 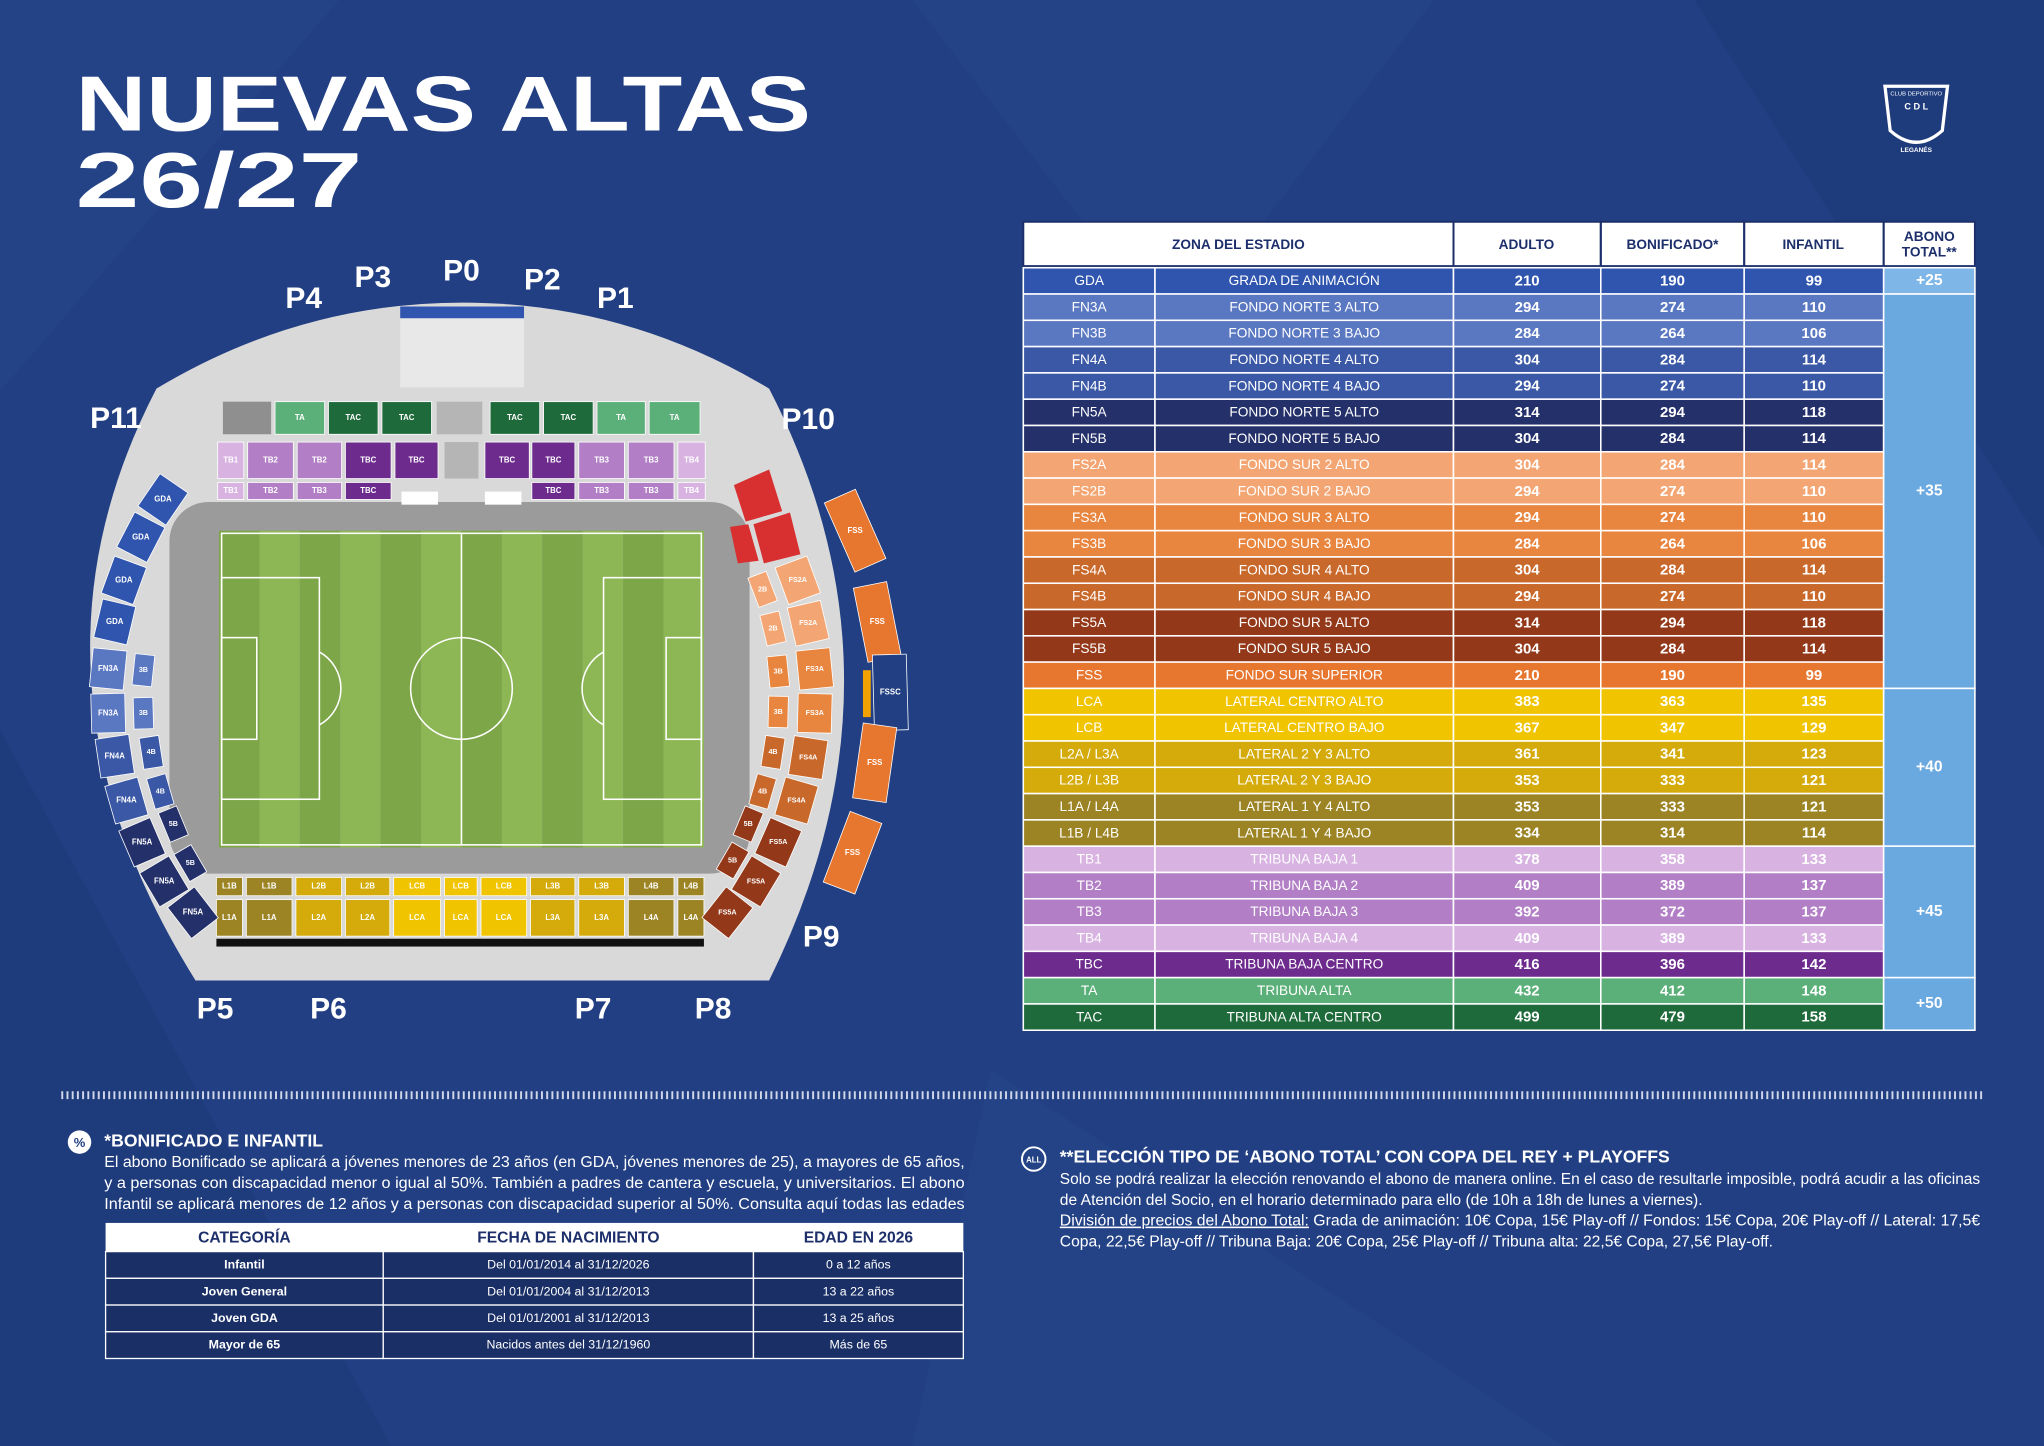 I want to click on logo-shield, so click(x=1916, y=114).